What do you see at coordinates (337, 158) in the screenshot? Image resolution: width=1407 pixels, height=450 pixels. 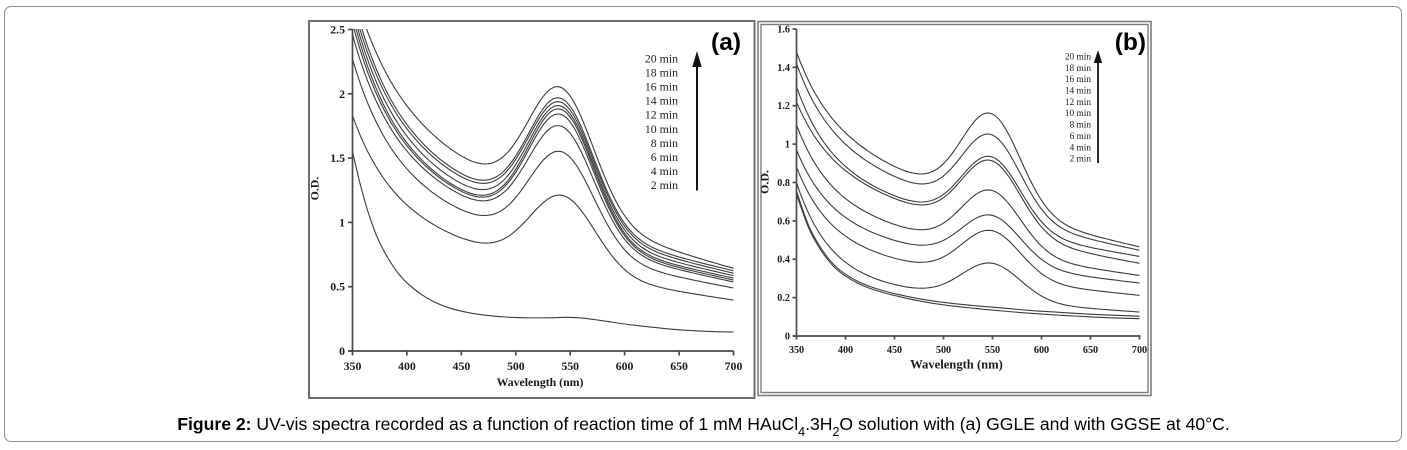 I see `svg-text: 1.5` at bounding box center [337, 158].